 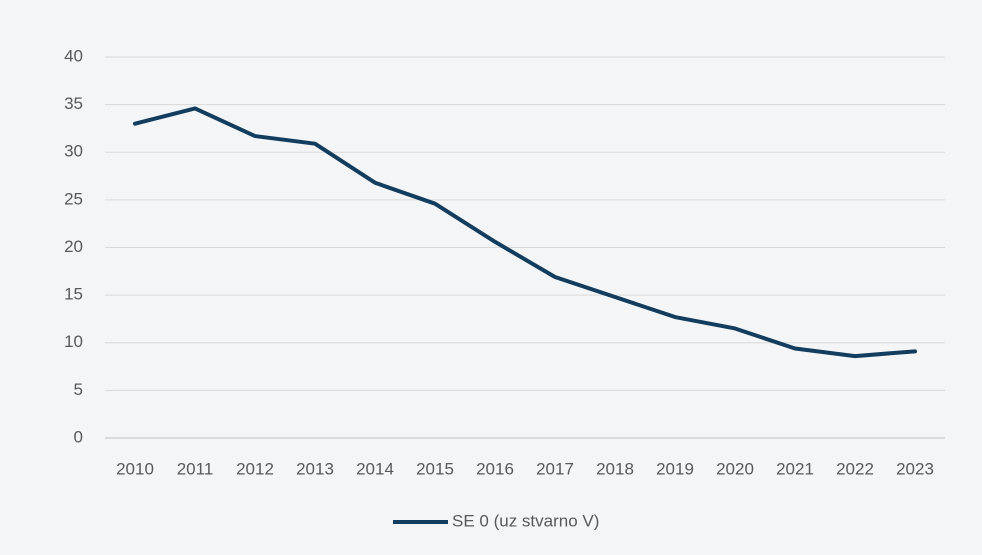 What do you see at coordinates (78, 436) in the screenshot?
I see `y-tick-label: 0` at bounding box center [78, 436].